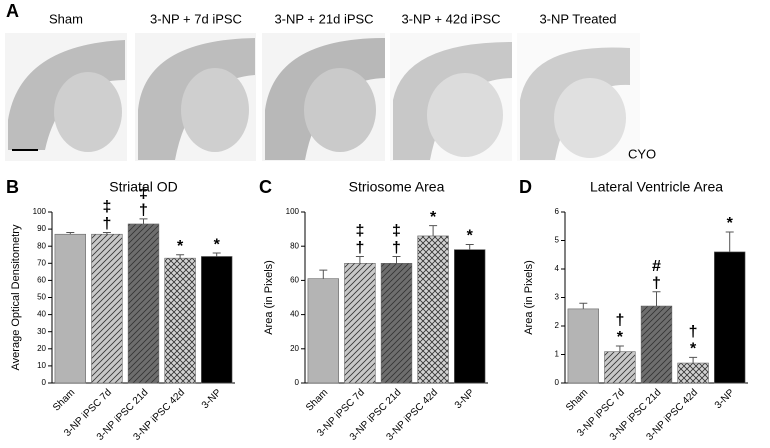  Describe the element at coordinates (557, 354) in the screenshot. I see `y-tick-label: 1` at that location.